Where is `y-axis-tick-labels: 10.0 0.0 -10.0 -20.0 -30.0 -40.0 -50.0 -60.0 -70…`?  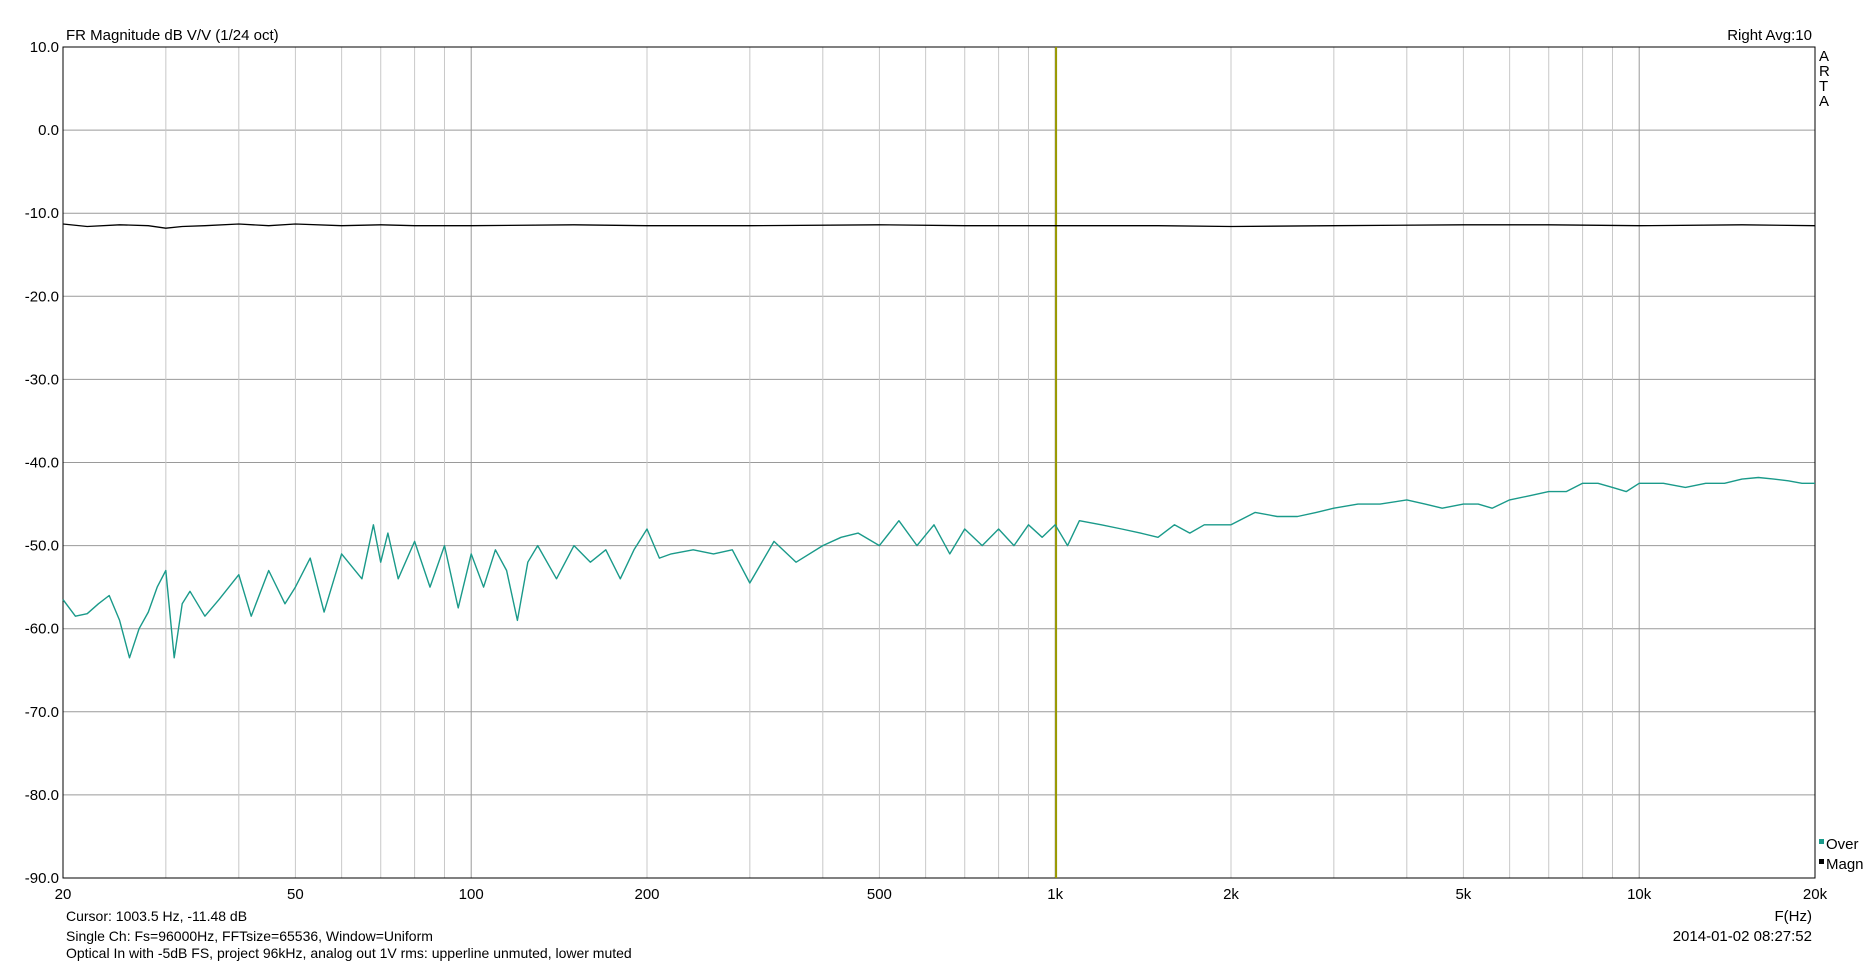 y-axis-tick-labels: 10.0 0.0 -10.0 -20.0 -30.0 -40.0 -50.0 -60.0 -70… is located at coordinates (42, 463).